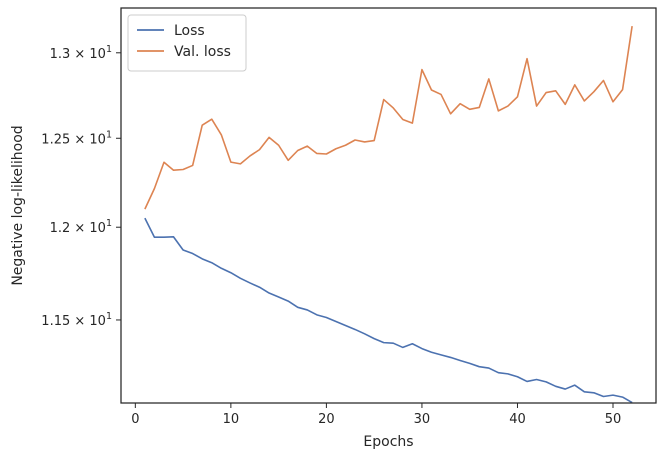  What do you see at coordinates (613, 419) in the screenshot?
I see `x-tick-label: 50` at bounding box center [613, 419].